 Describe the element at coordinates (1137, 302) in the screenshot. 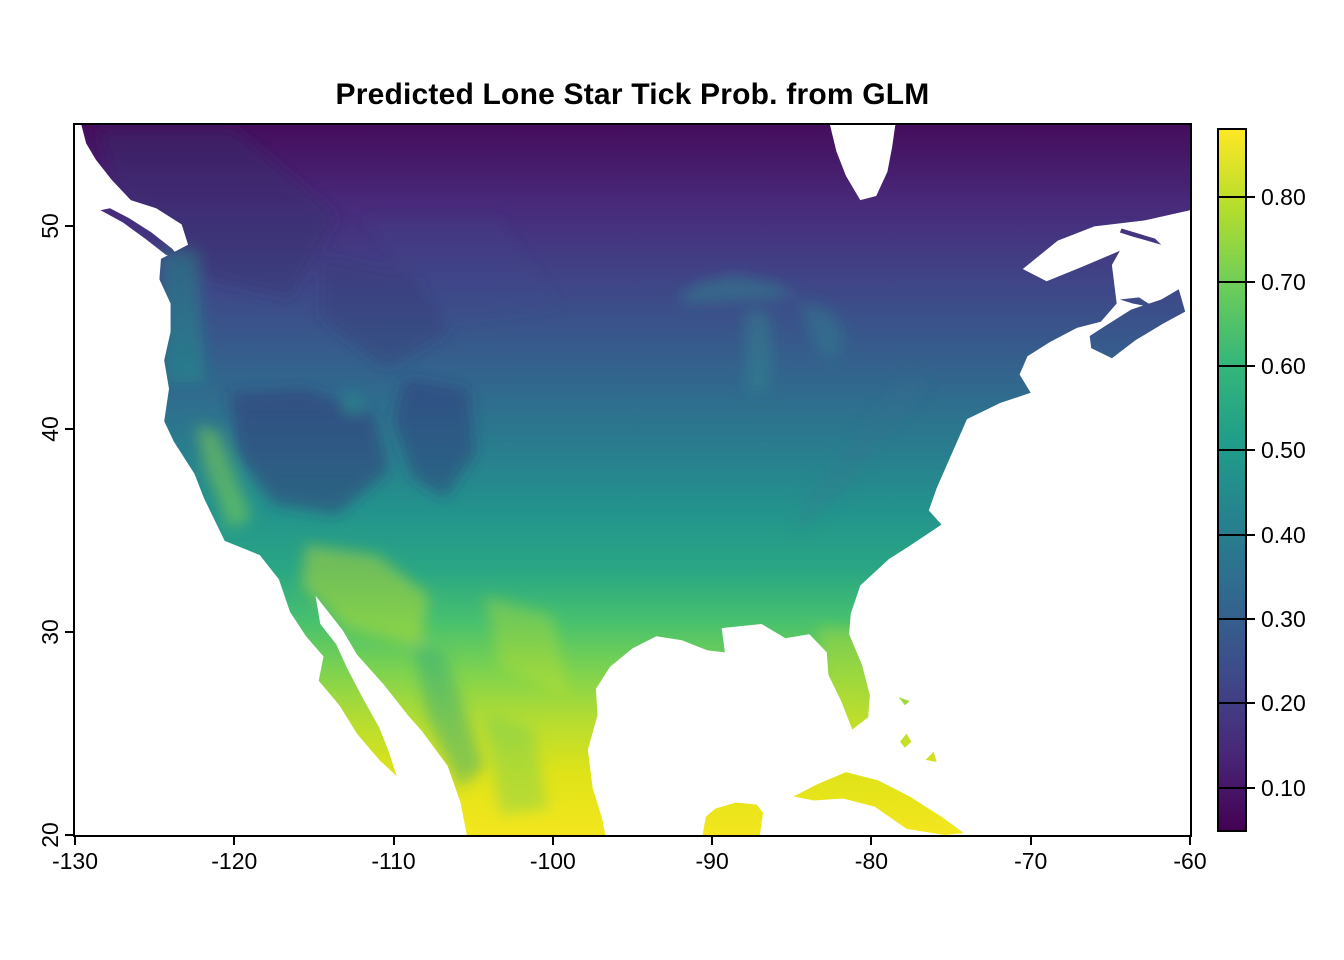

I see `land-prince-edward-island` at that location.